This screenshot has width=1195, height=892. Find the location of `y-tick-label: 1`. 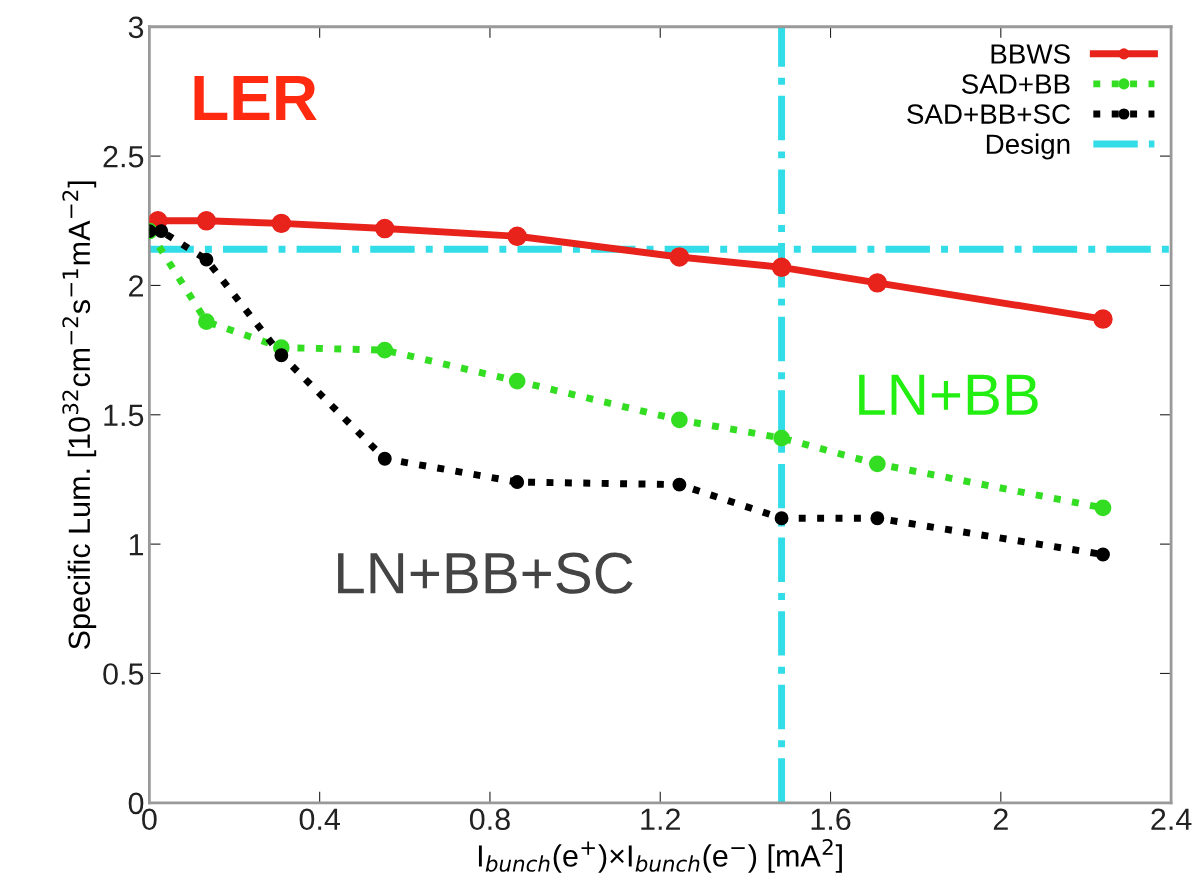

y-tick-label: 1 is located at coordinates (136, 545).